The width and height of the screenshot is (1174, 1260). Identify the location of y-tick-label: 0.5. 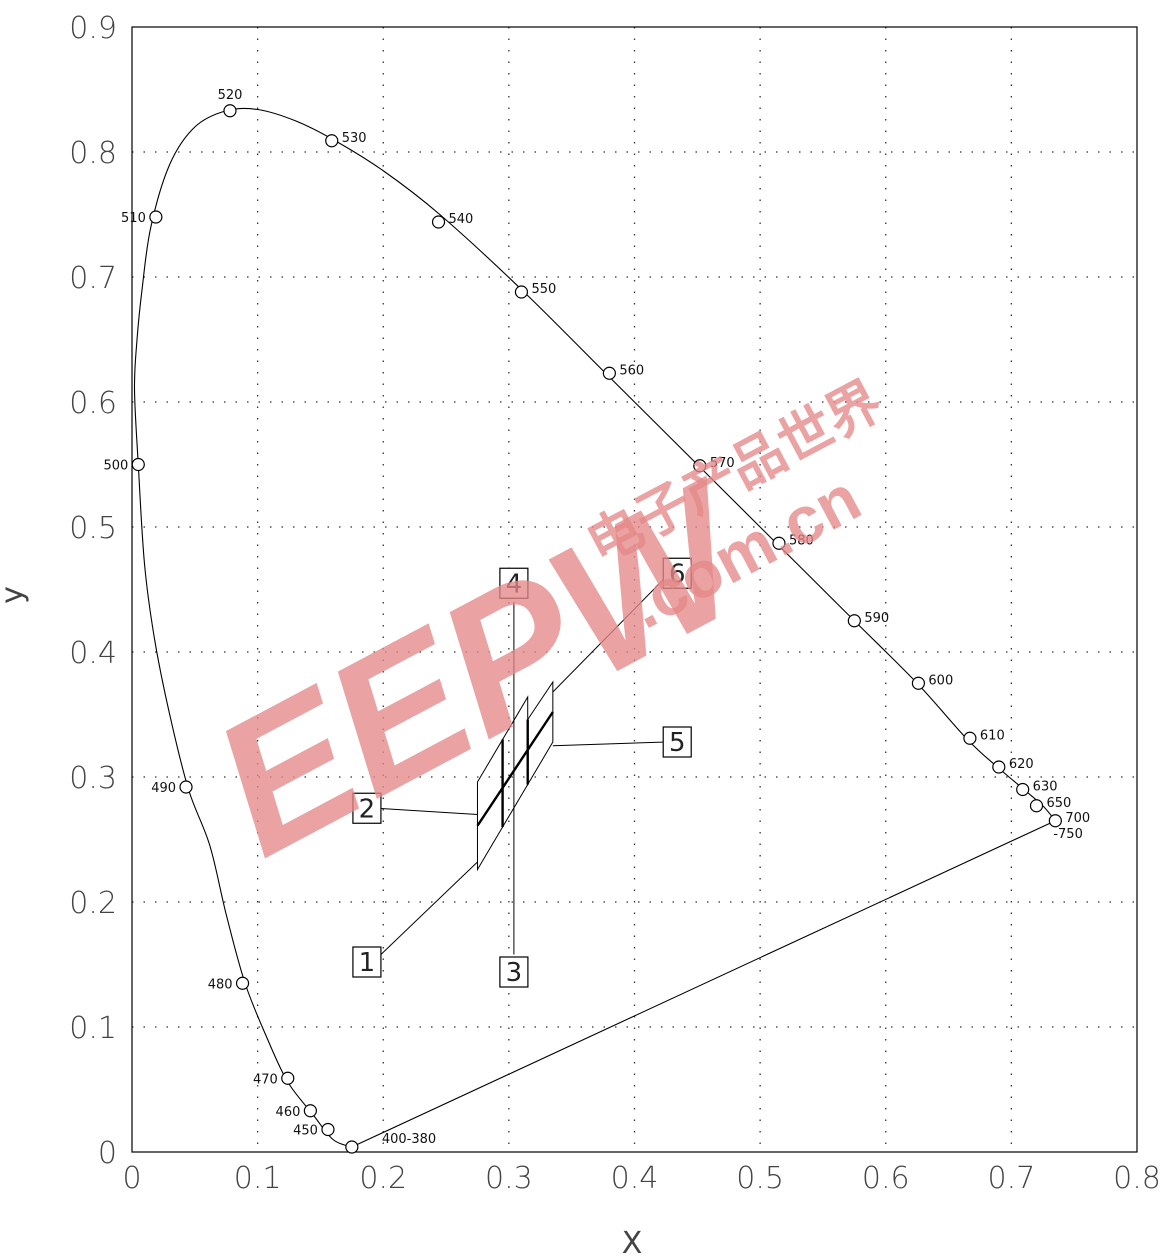
(93, 528).